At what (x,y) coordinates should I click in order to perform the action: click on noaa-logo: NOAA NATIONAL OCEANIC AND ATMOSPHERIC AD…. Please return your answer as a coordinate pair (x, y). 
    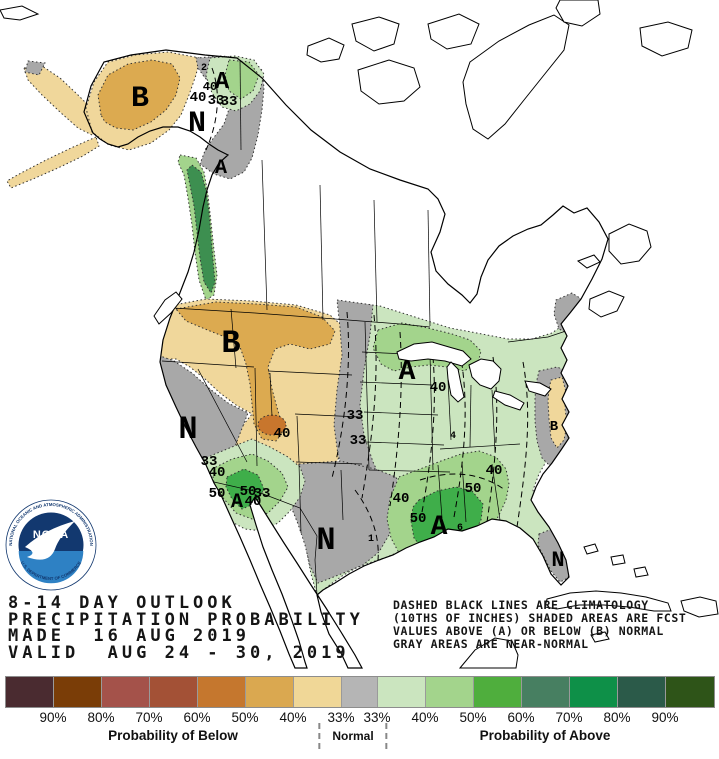
    Looking at the image, I should click on (51, 545).